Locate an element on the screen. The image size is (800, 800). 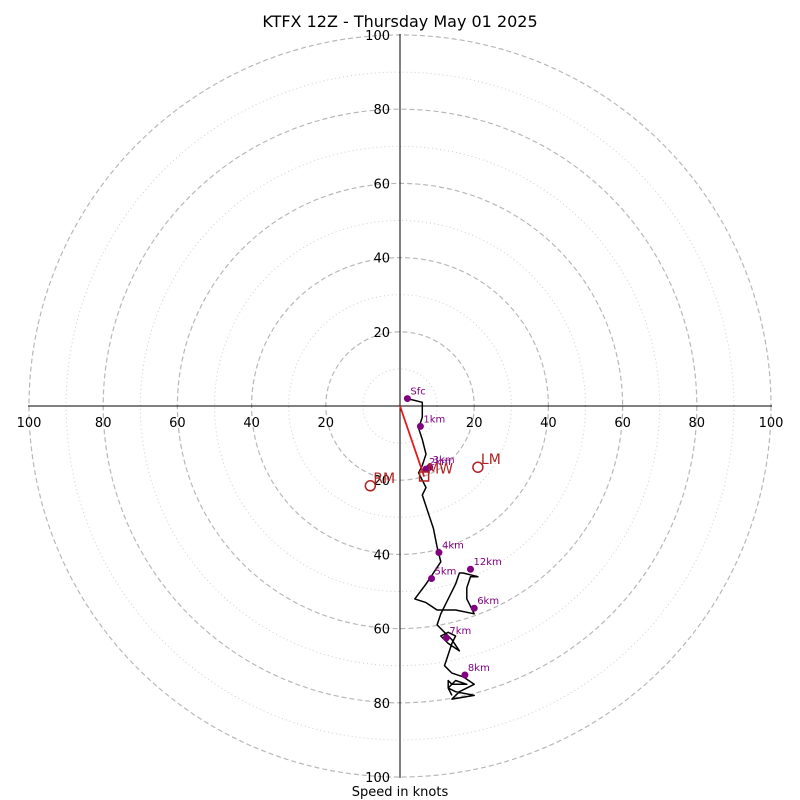
height-label-4km: 4km is located at coordinates (453, 546).